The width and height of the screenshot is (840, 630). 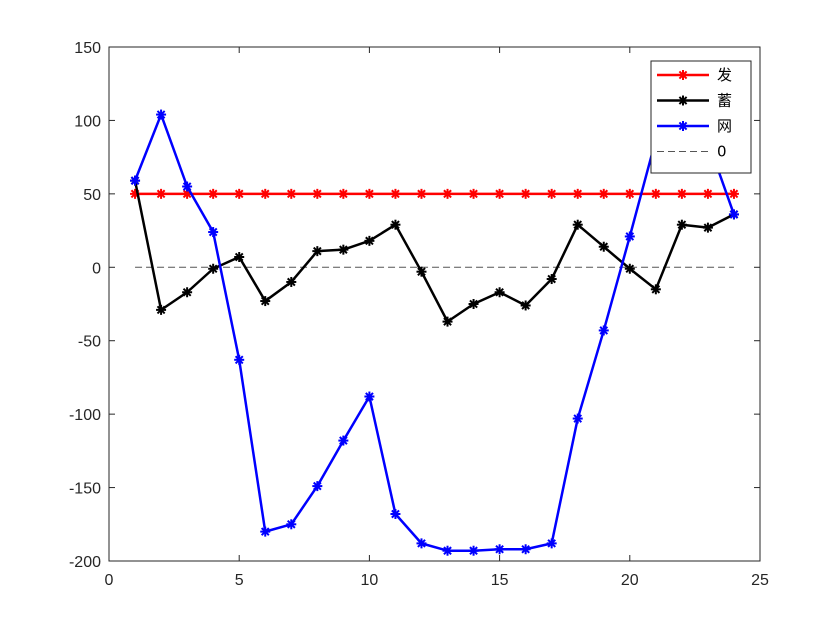 I want to click on legend-label: 发, so click(x=724, y=75).